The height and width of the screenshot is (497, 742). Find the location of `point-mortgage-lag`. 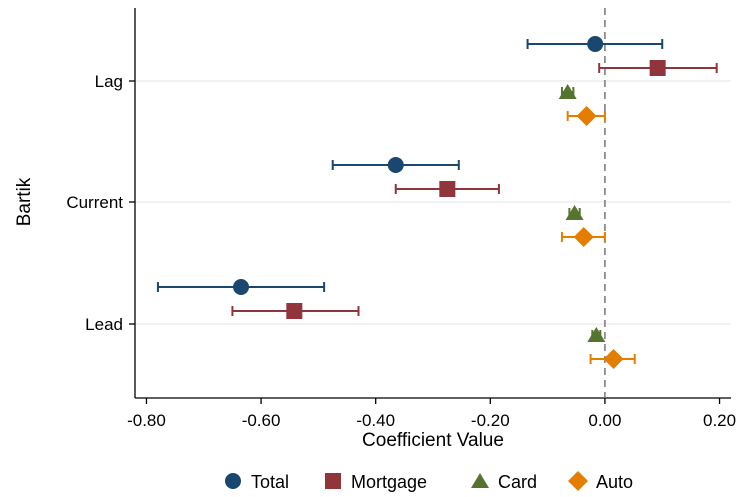

point-mortgage-lag is located at coordinates (657, 68).